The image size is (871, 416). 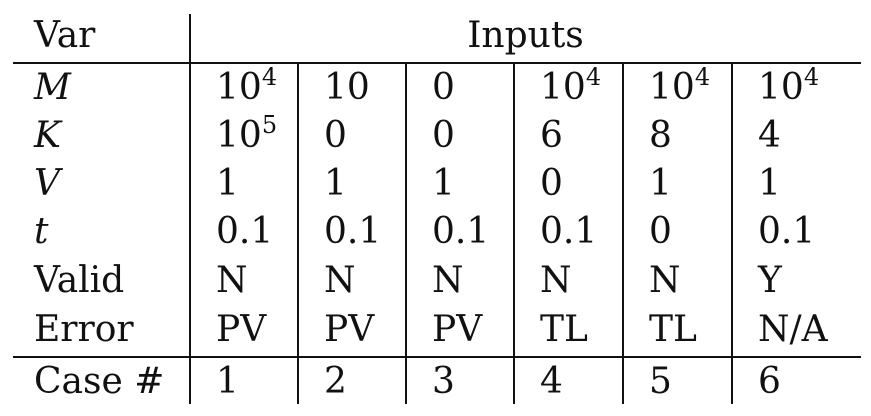 I want to click on case-number-cell: 6, so click(x=769, y=381).